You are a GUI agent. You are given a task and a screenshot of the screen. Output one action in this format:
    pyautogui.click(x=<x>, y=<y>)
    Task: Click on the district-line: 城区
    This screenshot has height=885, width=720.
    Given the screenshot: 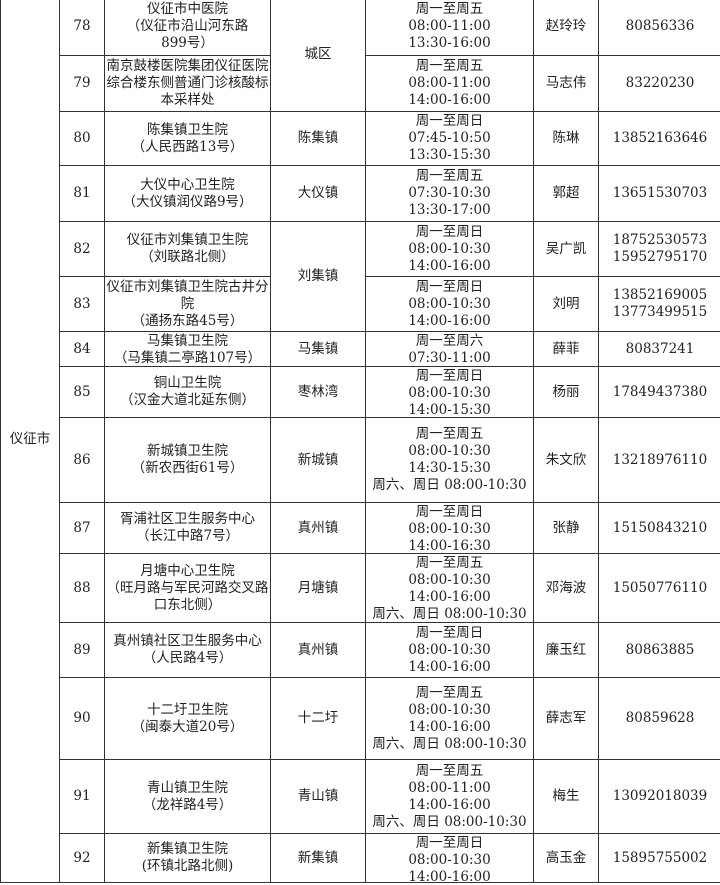 What is the action you would take?
    pyautogui.click(x=318, y=53)
    